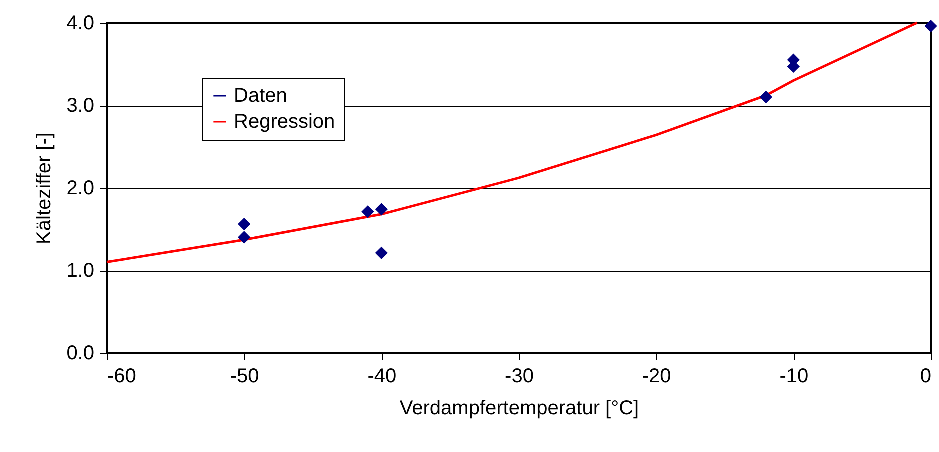  What do you see at coordinates (45, 188) in the screenshot?
I see `y-axis-title: Kälteziffer [-]` at bounding box center [45, 188].